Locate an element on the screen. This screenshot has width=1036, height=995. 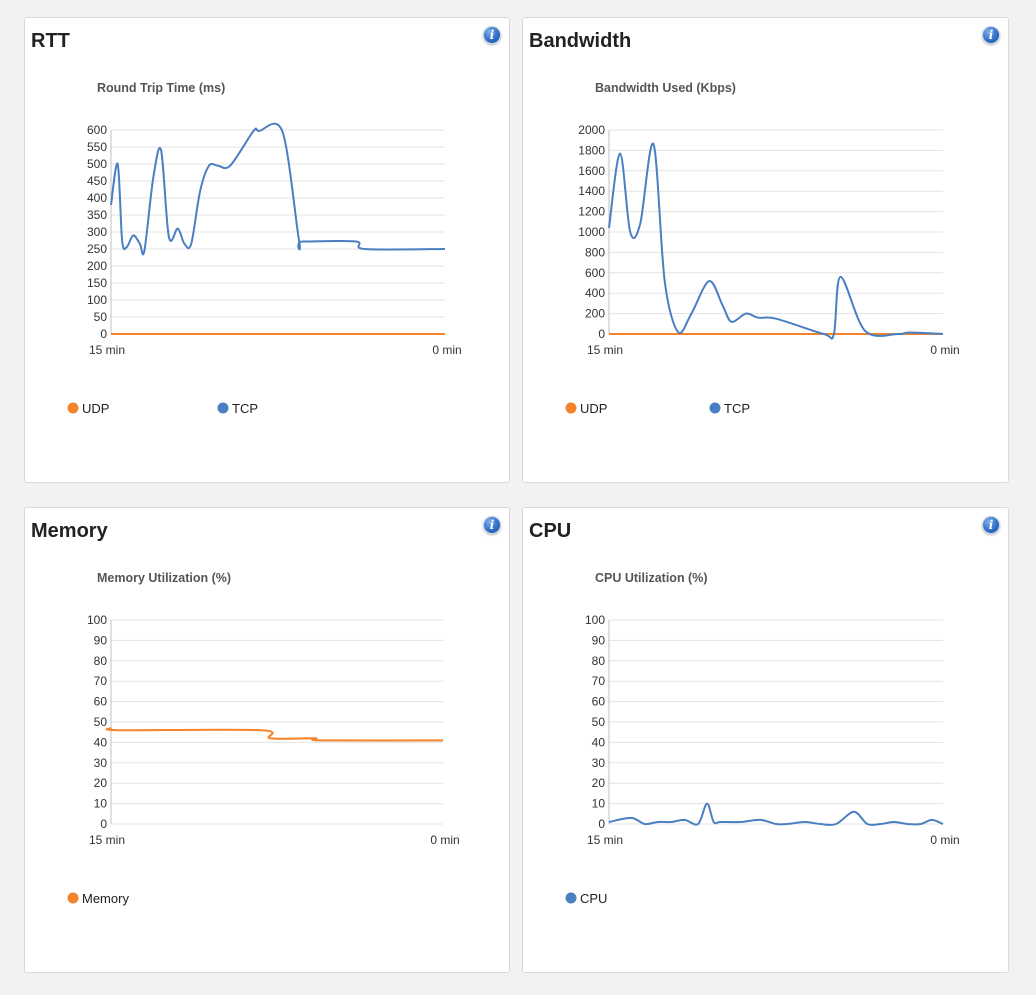
panel-title: Bandwidth is located at coordinates (580, 41).